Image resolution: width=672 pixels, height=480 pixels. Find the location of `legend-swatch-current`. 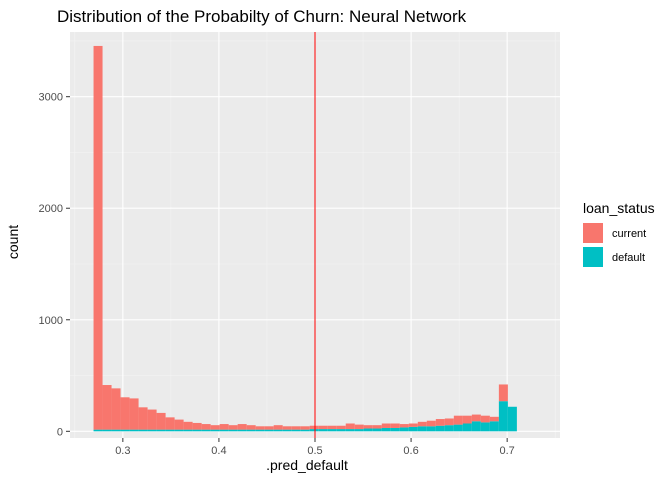

legend-swatch-current is located at coordinates (593, 233).